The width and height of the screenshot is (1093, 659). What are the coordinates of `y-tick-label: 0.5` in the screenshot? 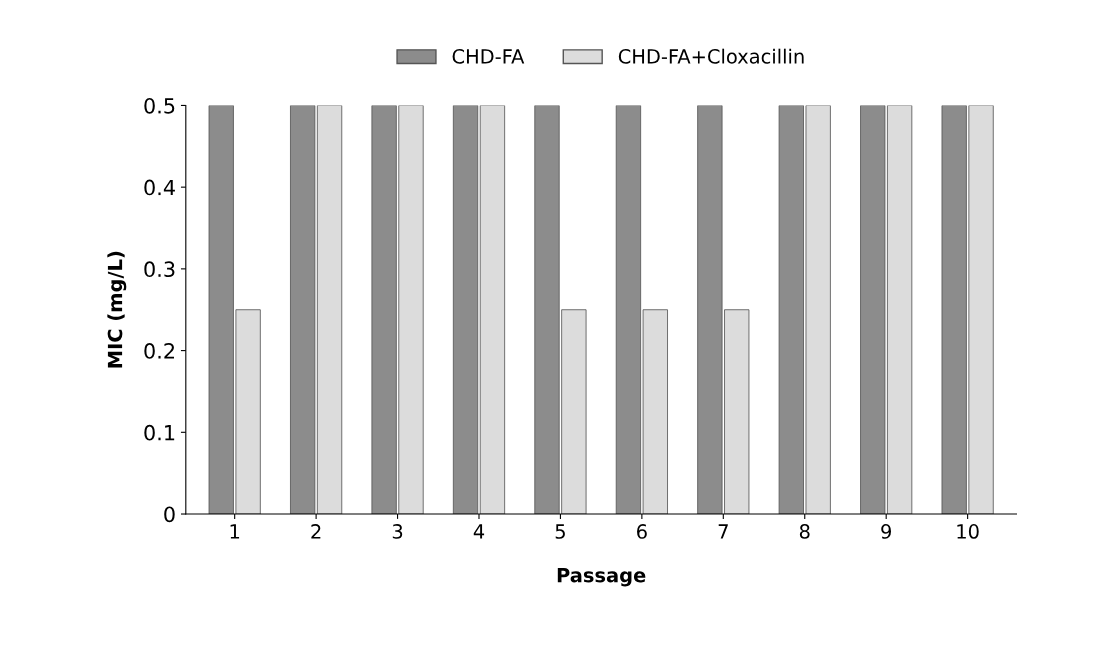 It's located at (159, 105).